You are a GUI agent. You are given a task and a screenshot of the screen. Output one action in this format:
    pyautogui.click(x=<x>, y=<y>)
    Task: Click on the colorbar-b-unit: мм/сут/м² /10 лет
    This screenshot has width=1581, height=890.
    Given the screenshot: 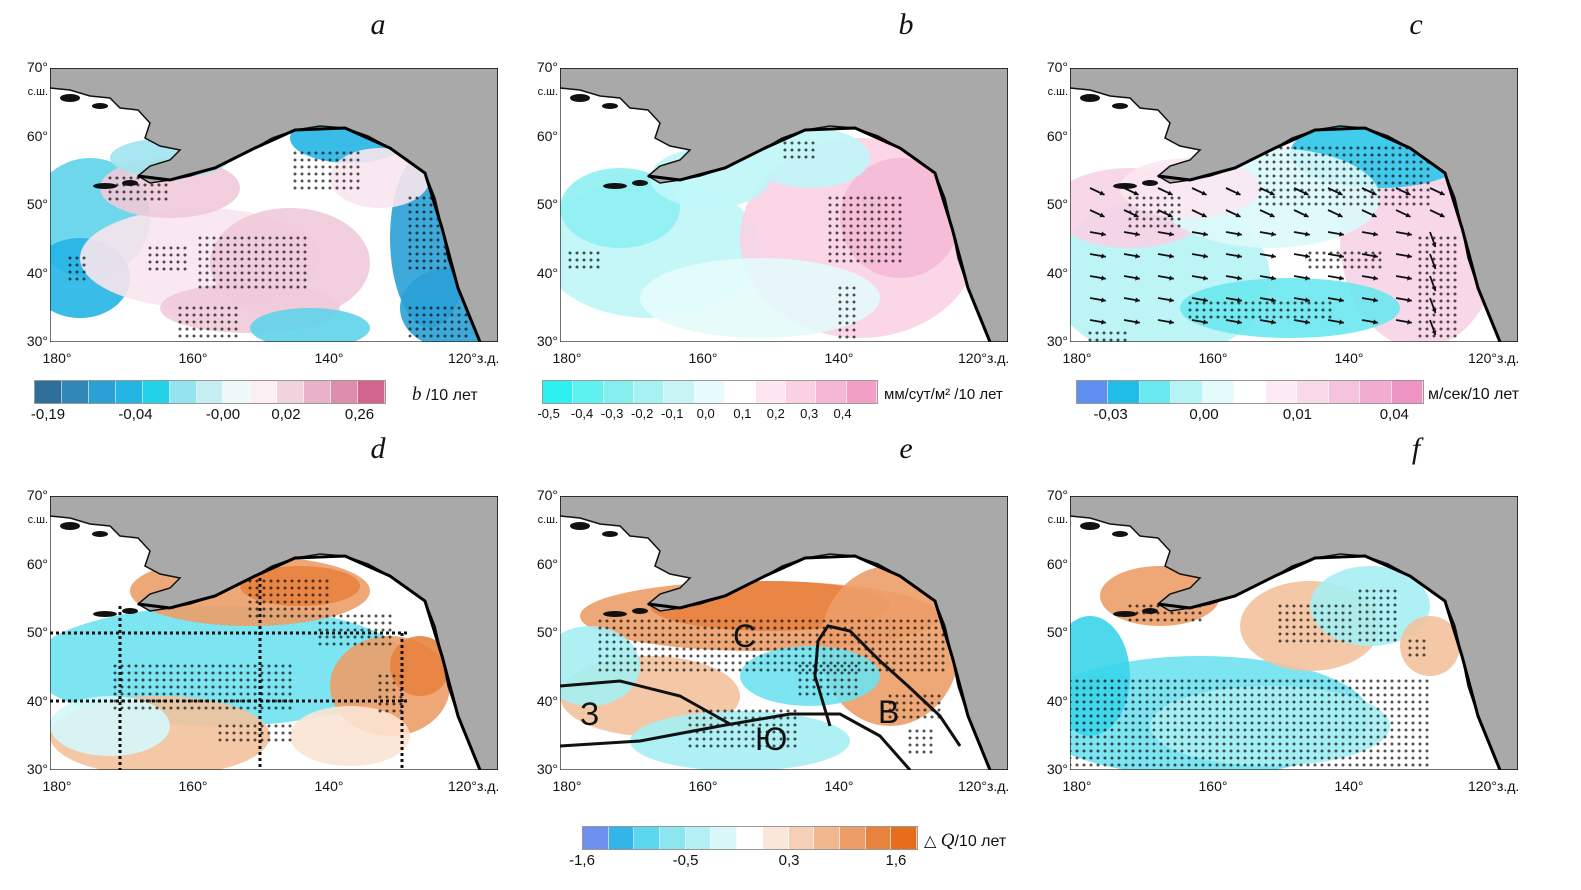 What is the action you would take?
    pyautogui.click(x=943, y=394)
    